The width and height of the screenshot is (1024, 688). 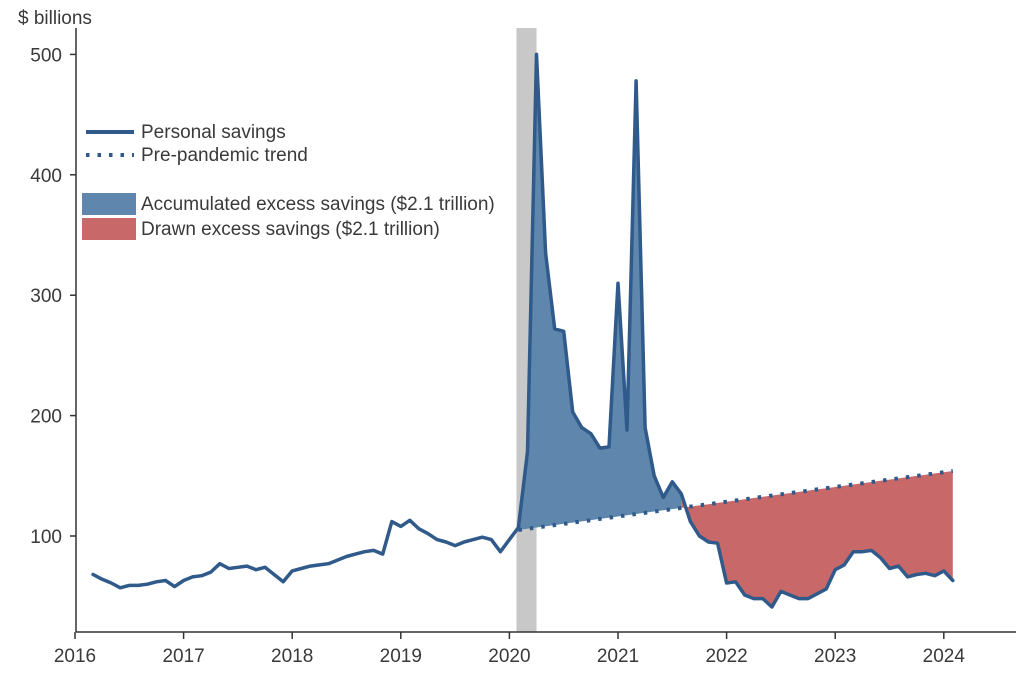 I want to click on legend-label: Drawn excess savings ($2.1 trillion), so click(x=290, y=229).